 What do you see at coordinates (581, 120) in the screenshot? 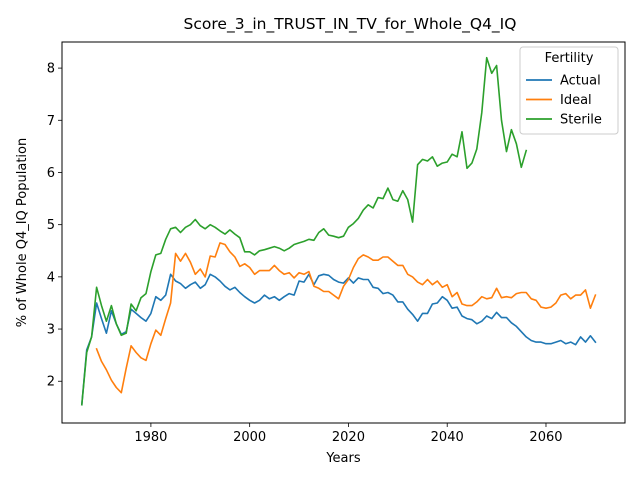
I see `legend-label-sterile: Sterile` at bounding box center [581, 120].